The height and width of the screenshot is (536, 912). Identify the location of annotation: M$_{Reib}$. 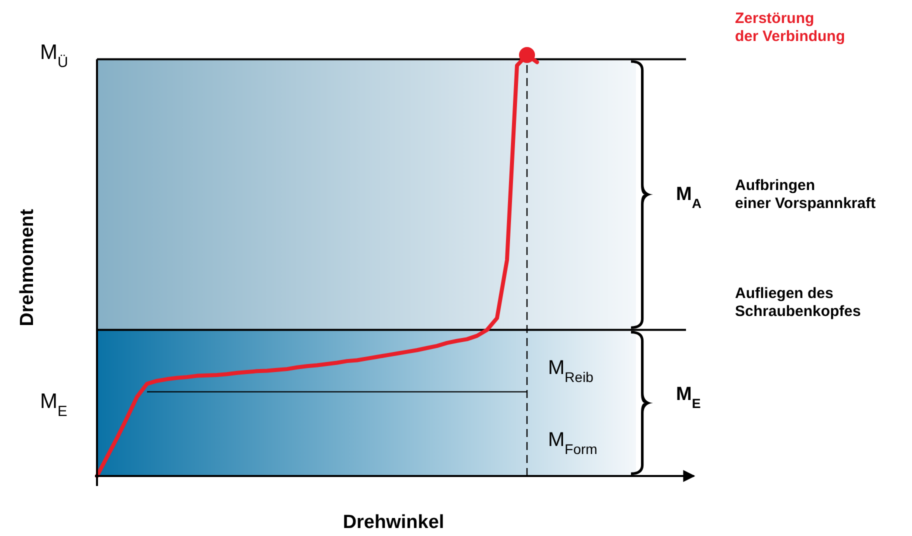
(571, 371).